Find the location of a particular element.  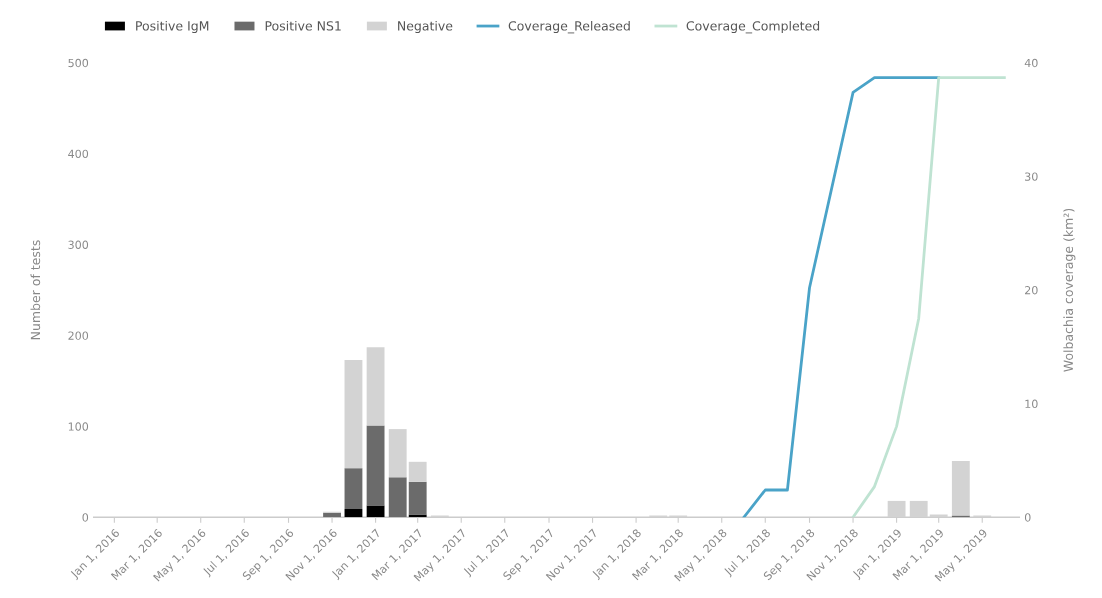

y-tick-label: 0 is located at coordinates (85, 517).